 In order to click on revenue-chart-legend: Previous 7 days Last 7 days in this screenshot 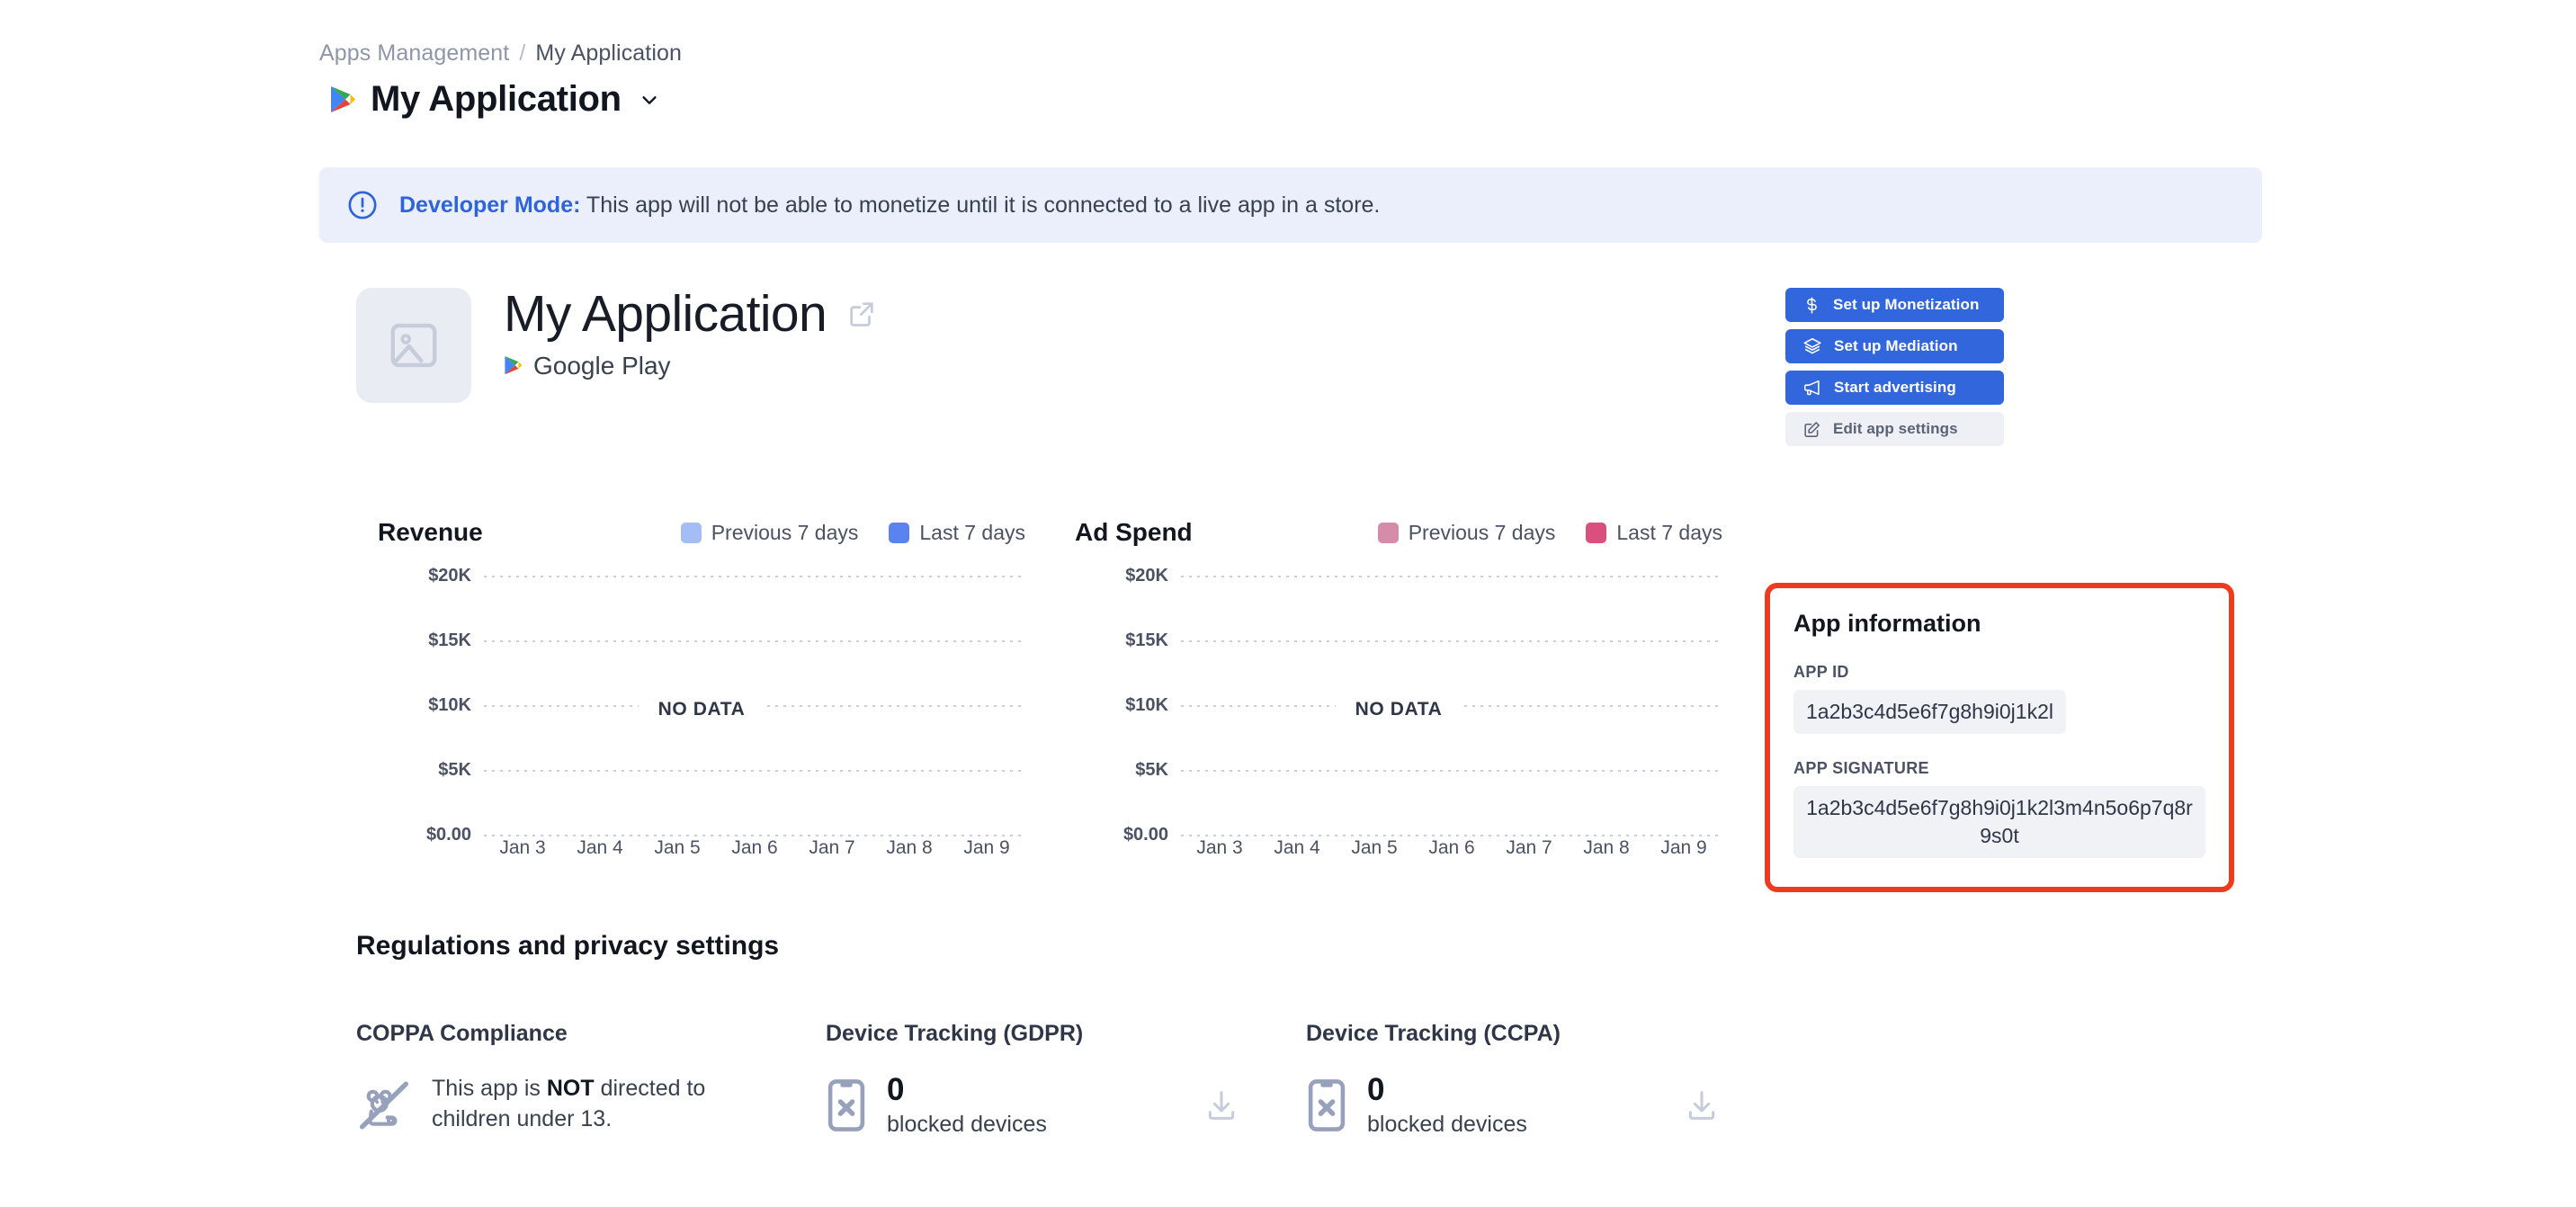, I will do `click(852, 532)`.